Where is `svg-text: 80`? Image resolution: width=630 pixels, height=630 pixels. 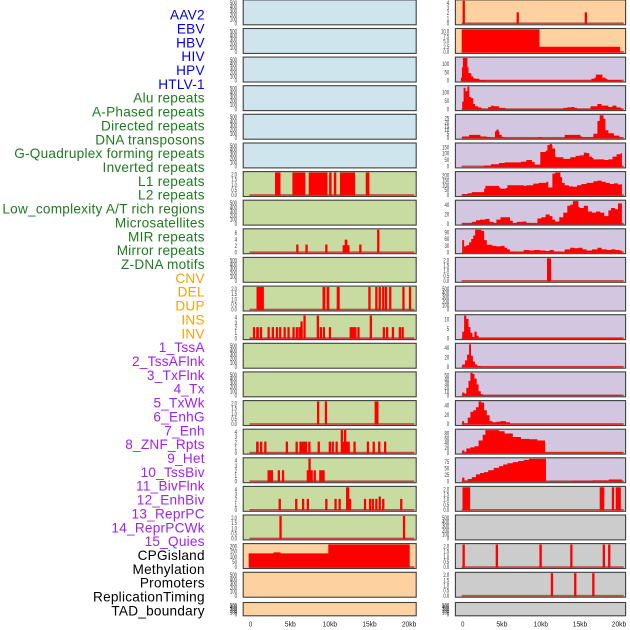 svg-text: 80 is located at coordinates (447, 434).